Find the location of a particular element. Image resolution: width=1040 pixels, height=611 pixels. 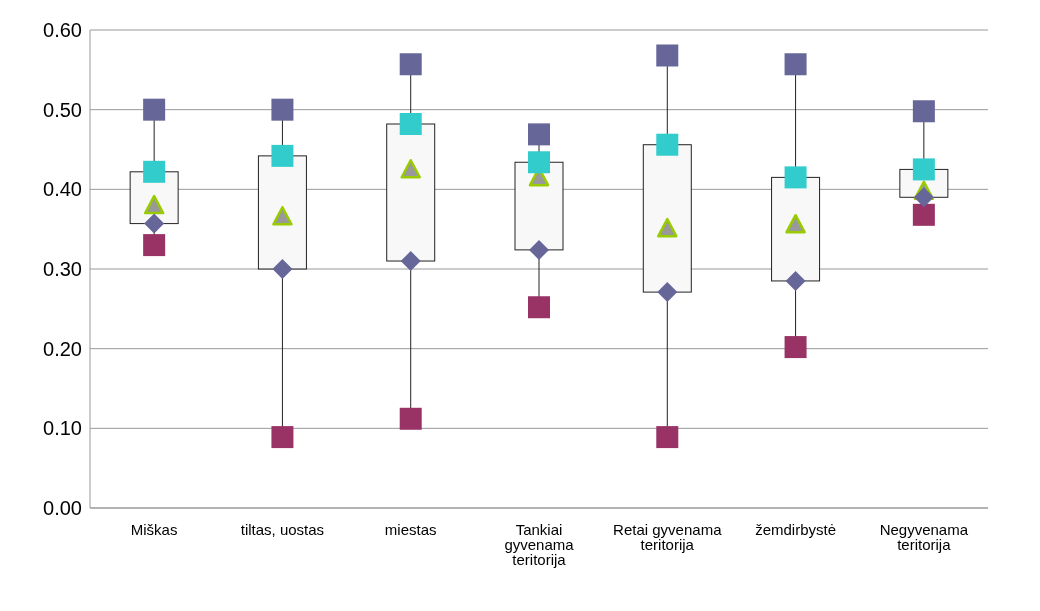

x-tick-label: Miškas is located at coordinates (154, 529).